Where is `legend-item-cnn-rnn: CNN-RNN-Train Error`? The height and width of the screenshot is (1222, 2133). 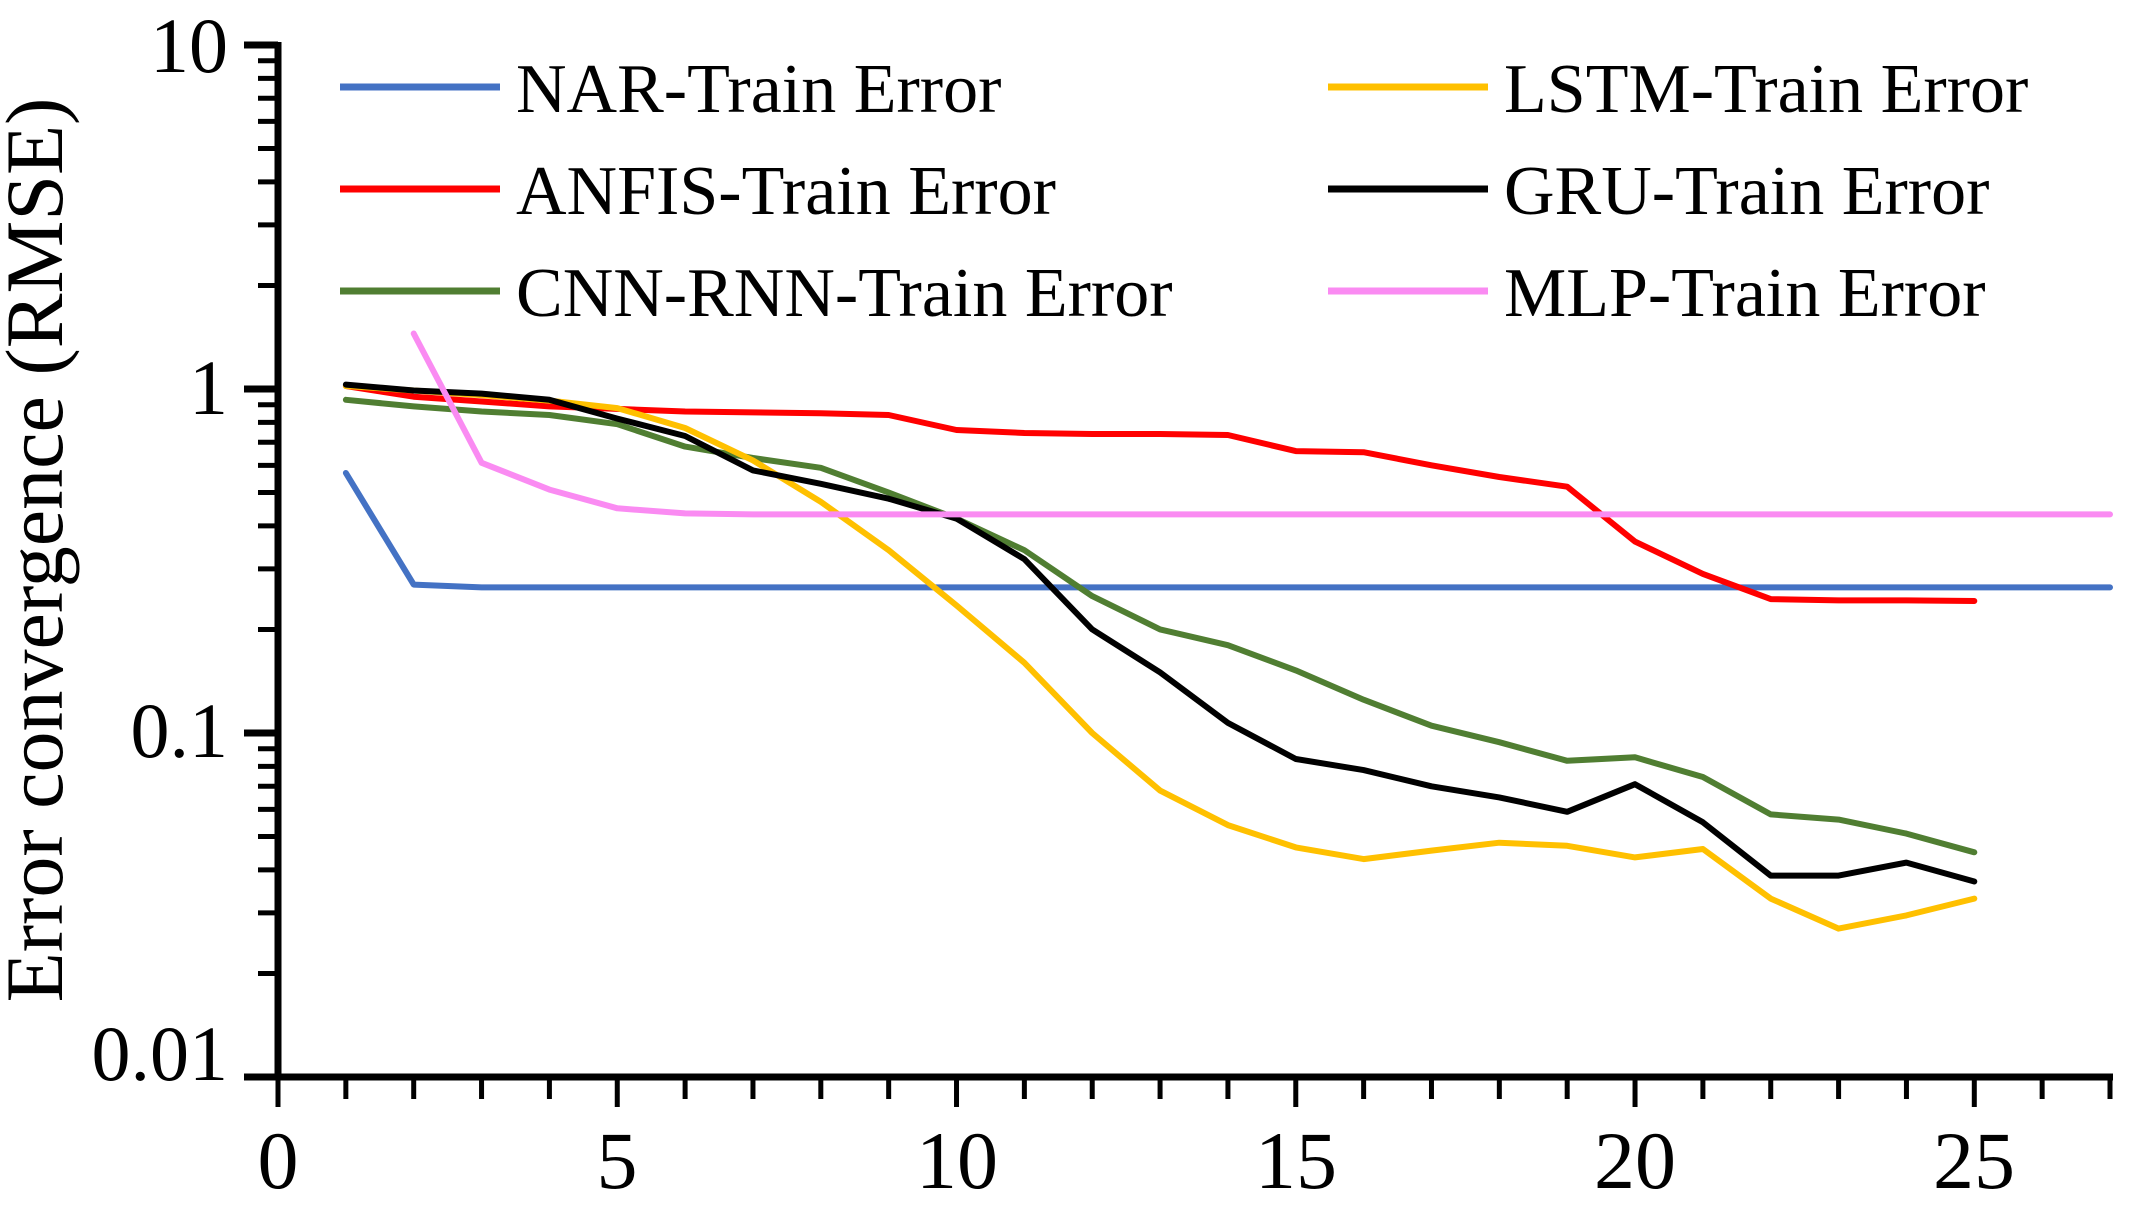
legend-item-cnn-rnn: CNN-RNN-Train Error is located at coordinates (756, 293).